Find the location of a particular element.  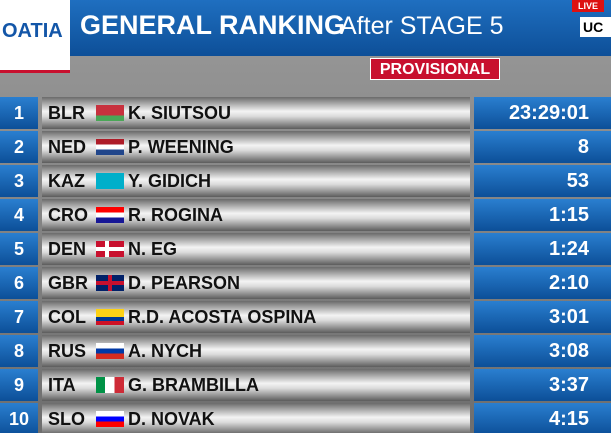

ranking-row: 8 RUS A. NYCH 3:08 is located at coordinates (305, 351).